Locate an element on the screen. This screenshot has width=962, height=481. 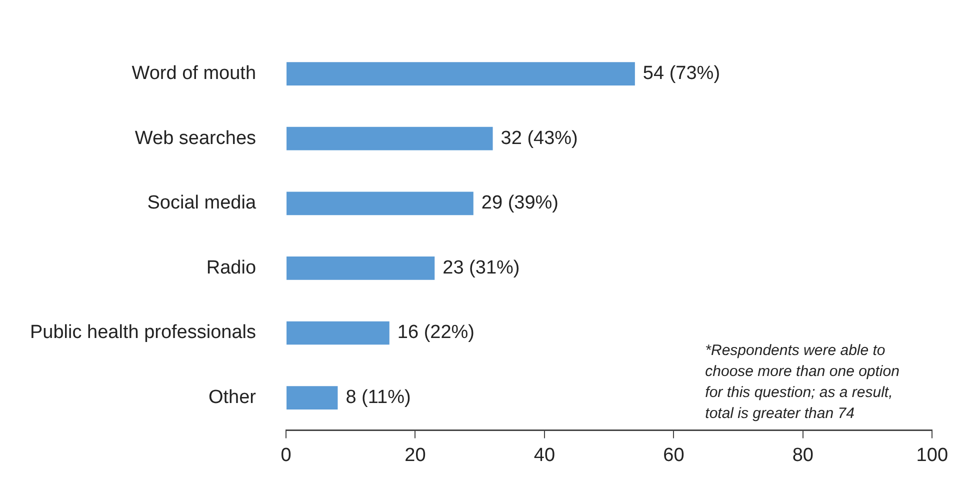
y-tick-label: Word of mouth is located at coordinates (194, 73).